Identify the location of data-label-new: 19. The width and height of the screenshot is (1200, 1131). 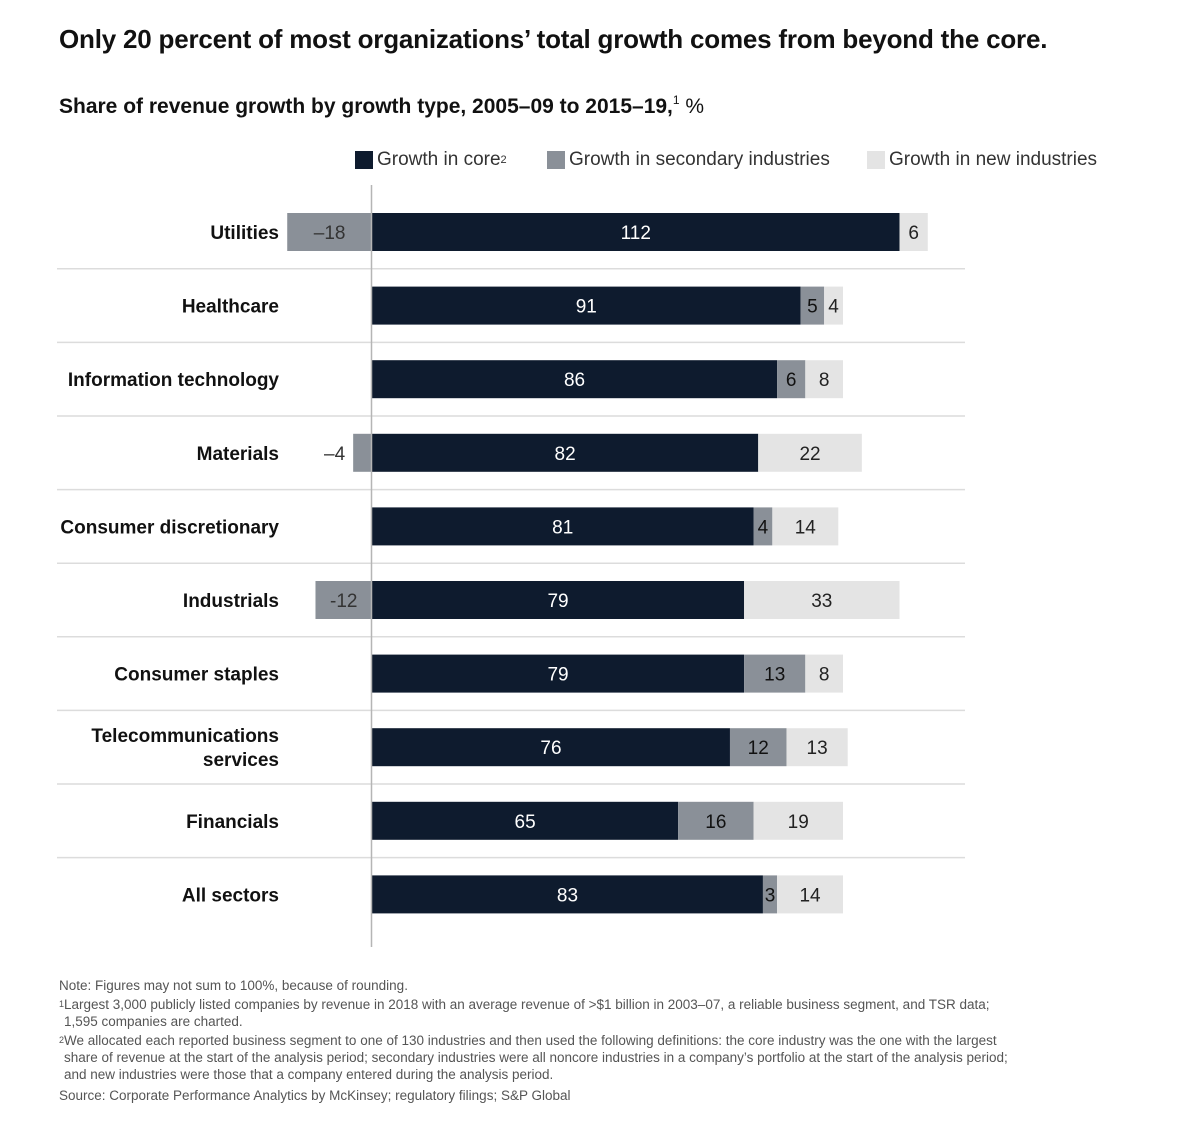
(798, 822).